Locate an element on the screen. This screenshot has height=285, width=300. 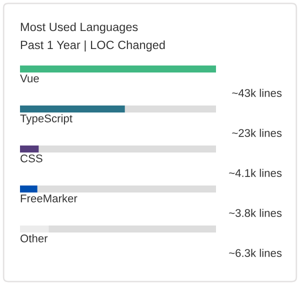
data-label: ~6.3k lines is located at coordinates (255, 252).